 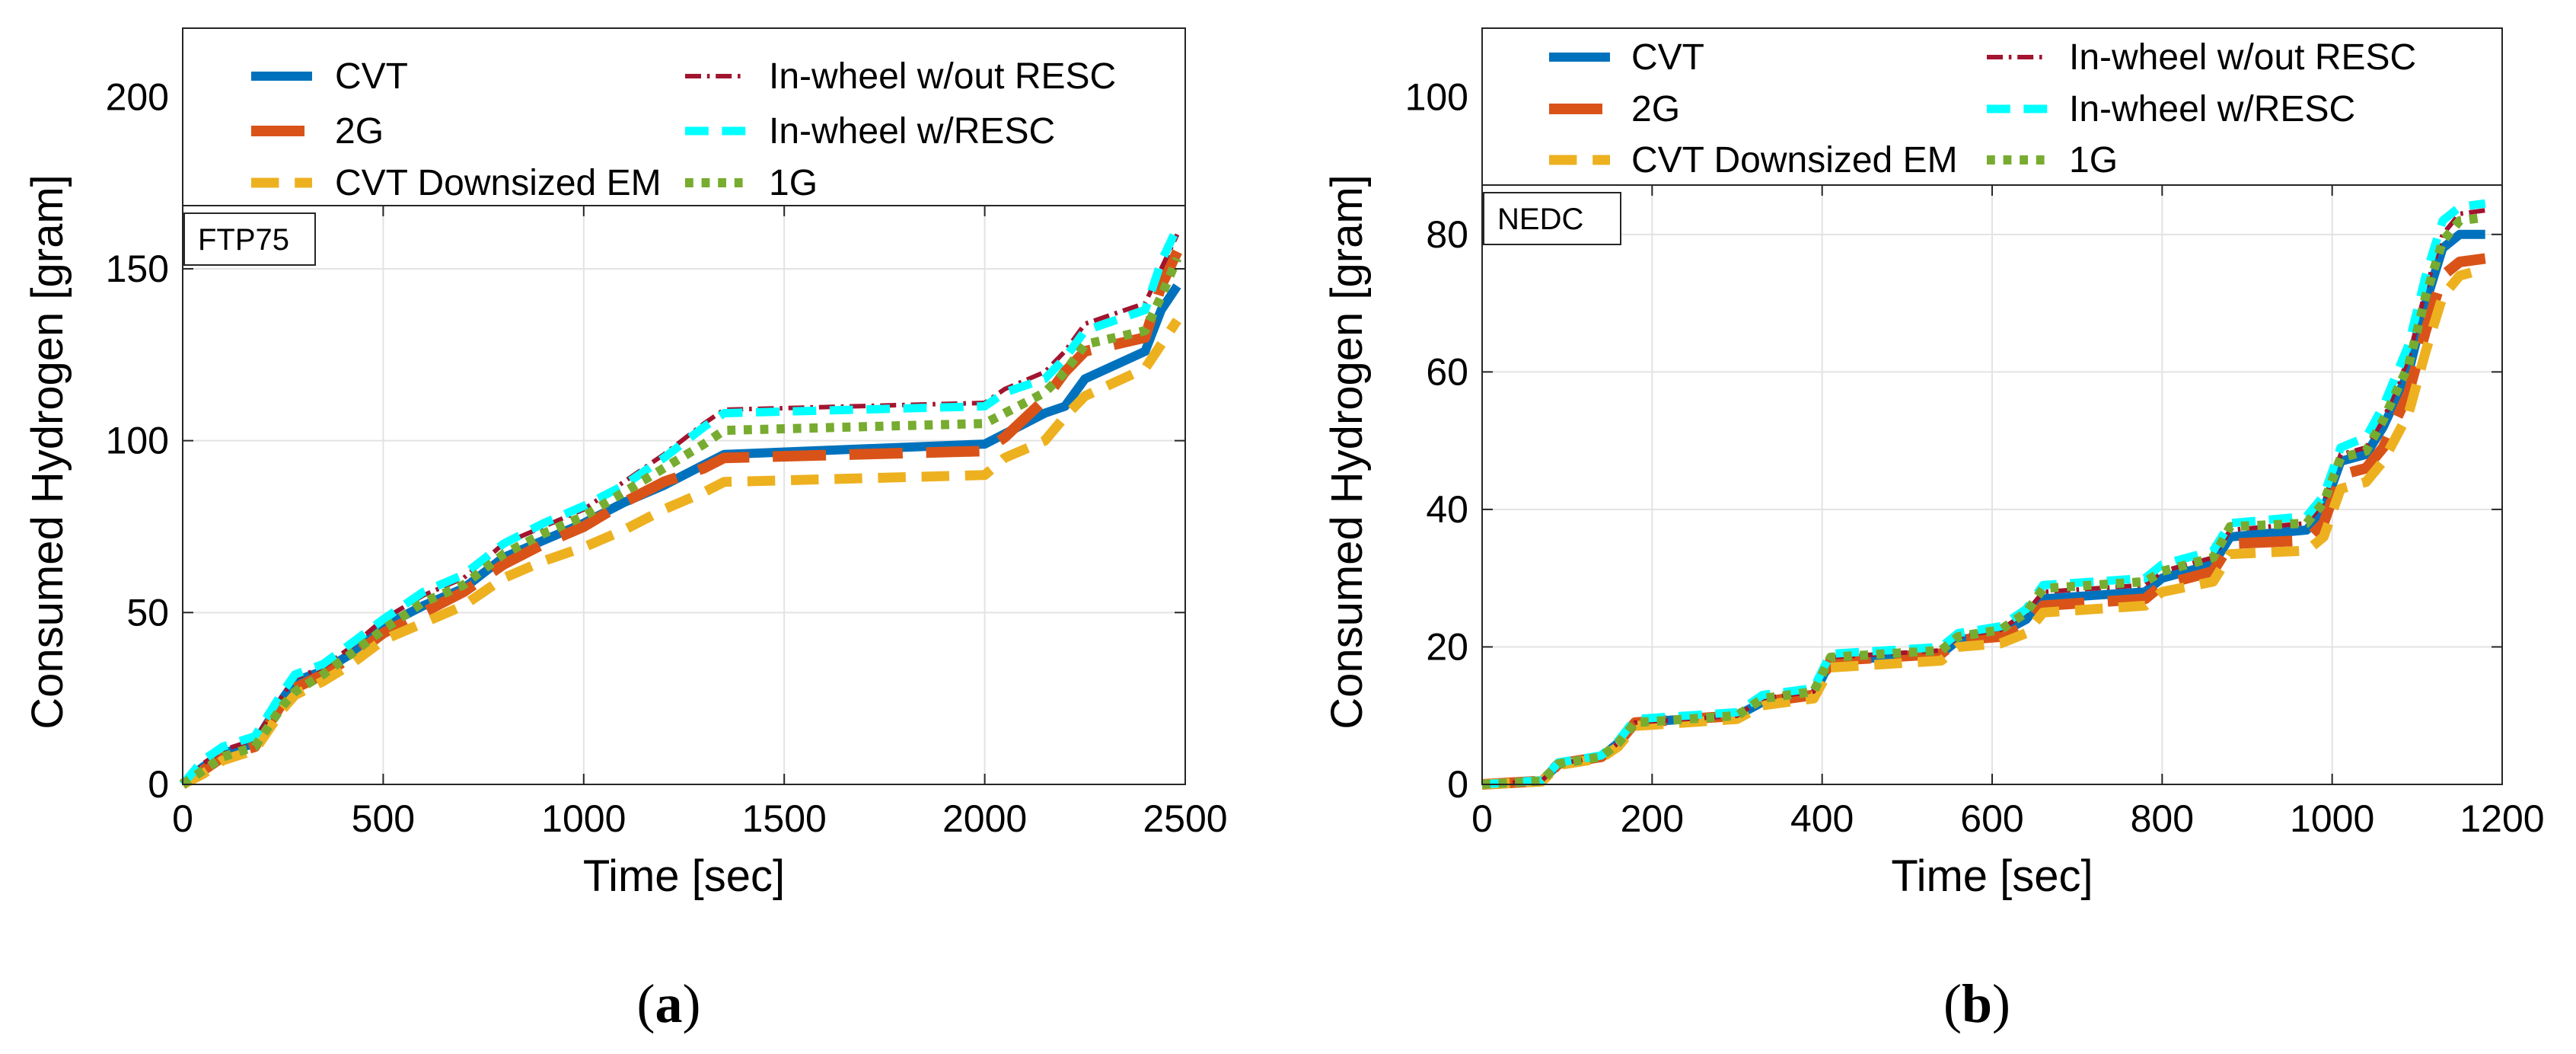 What do you see at coordinates (1185, 818) in the screenshot?
I see `x-tick-label: 2500` at bounding box center [1185, 818].